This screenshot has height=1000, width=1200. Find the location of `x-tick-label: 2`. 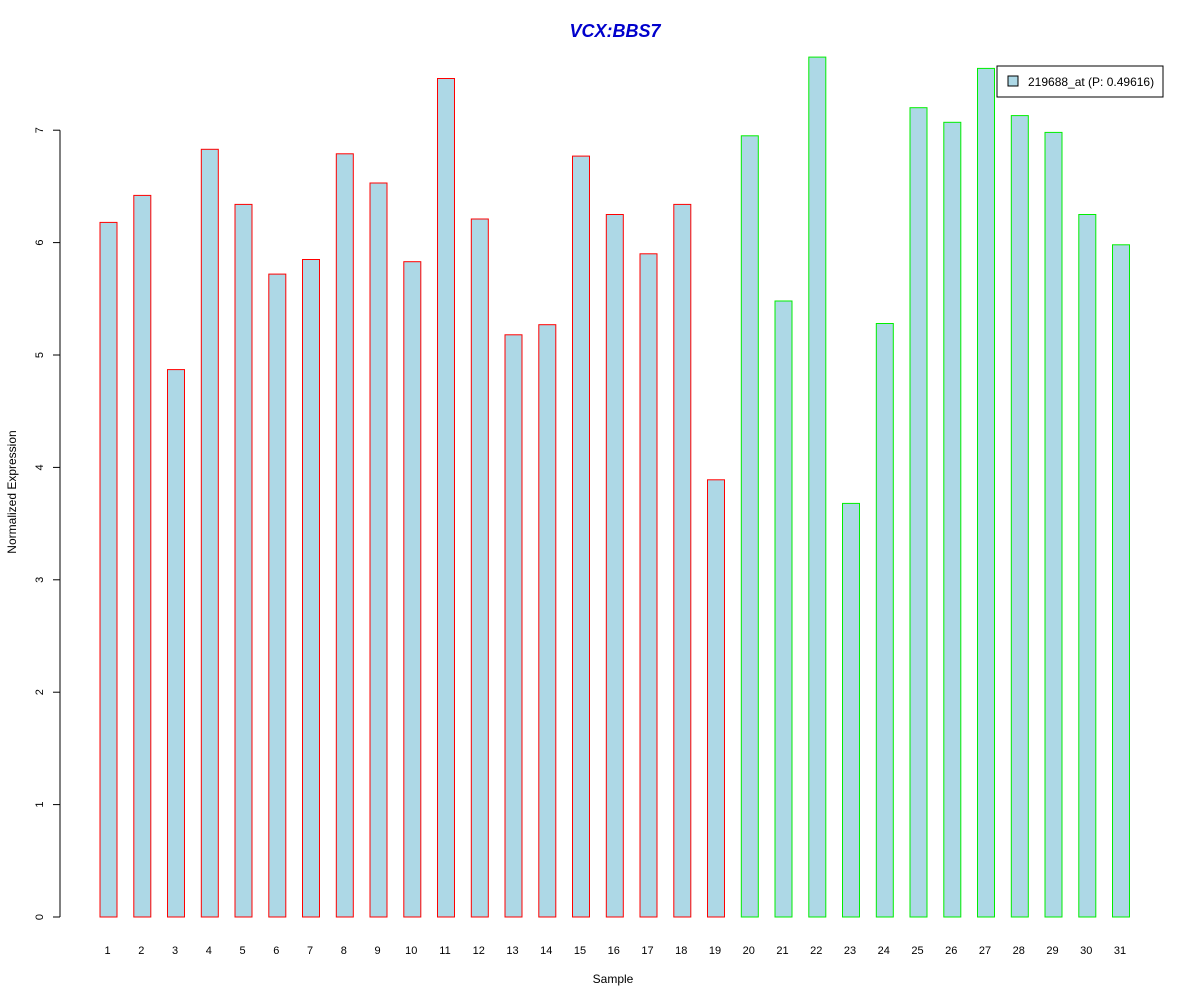

x-tick-label: 2 is located at coordinates (141, 951).